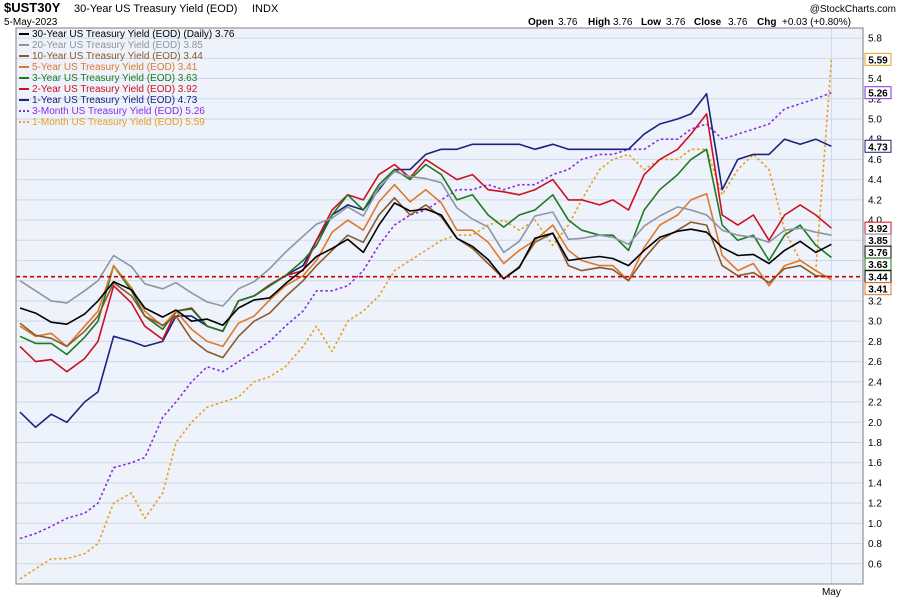 The width and height of the screenshot is (900, 600). I want to click on y-tick-label: 3.0, so click(875, 322).